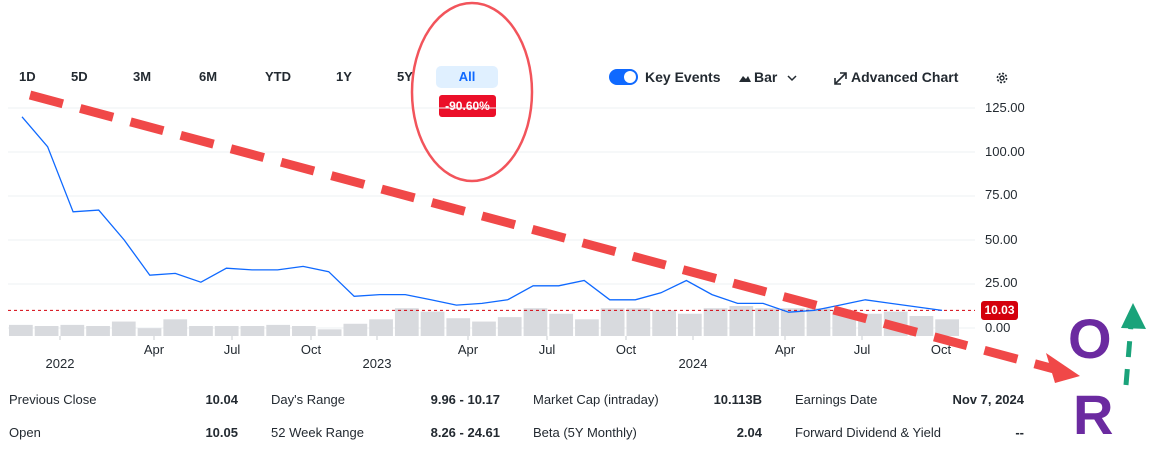 The image size is (1153, 451). What do you see at coordinates (836, 399) in the screenshot?
I see `stat-label-earnings-date: Earnings Date` at bounding box center [836, 399].